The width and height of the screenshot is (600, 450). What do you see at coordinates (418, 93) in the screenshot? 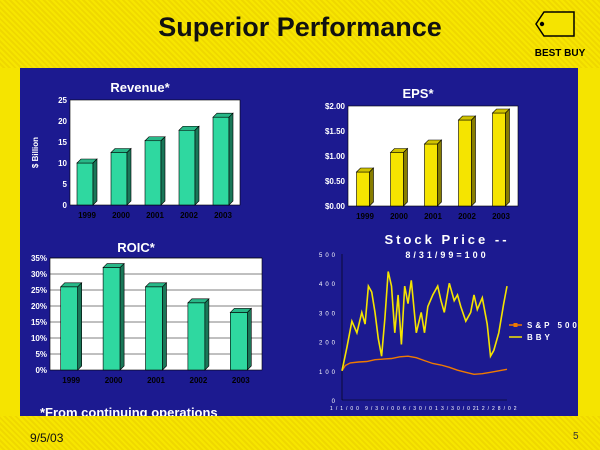
I see `chart-title: EPS*` at bounding box center [418, 93].